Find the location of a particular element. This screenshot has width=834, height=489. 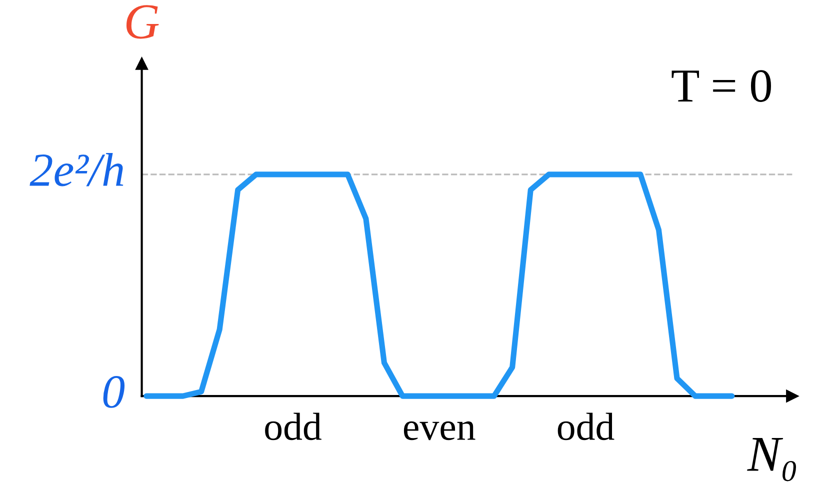

x-axis-title: N₀ is located at coordinates (771, 460).